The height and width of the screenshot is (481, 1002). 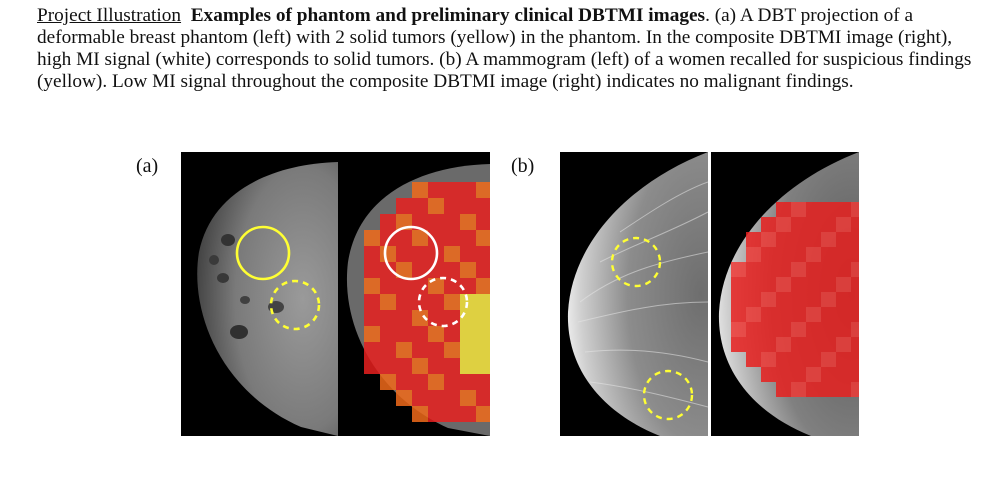 What do you see at coordinates (263, 253) in the screenshot?
I see `tumor-marker-solid` at bounding box center [263, 253].